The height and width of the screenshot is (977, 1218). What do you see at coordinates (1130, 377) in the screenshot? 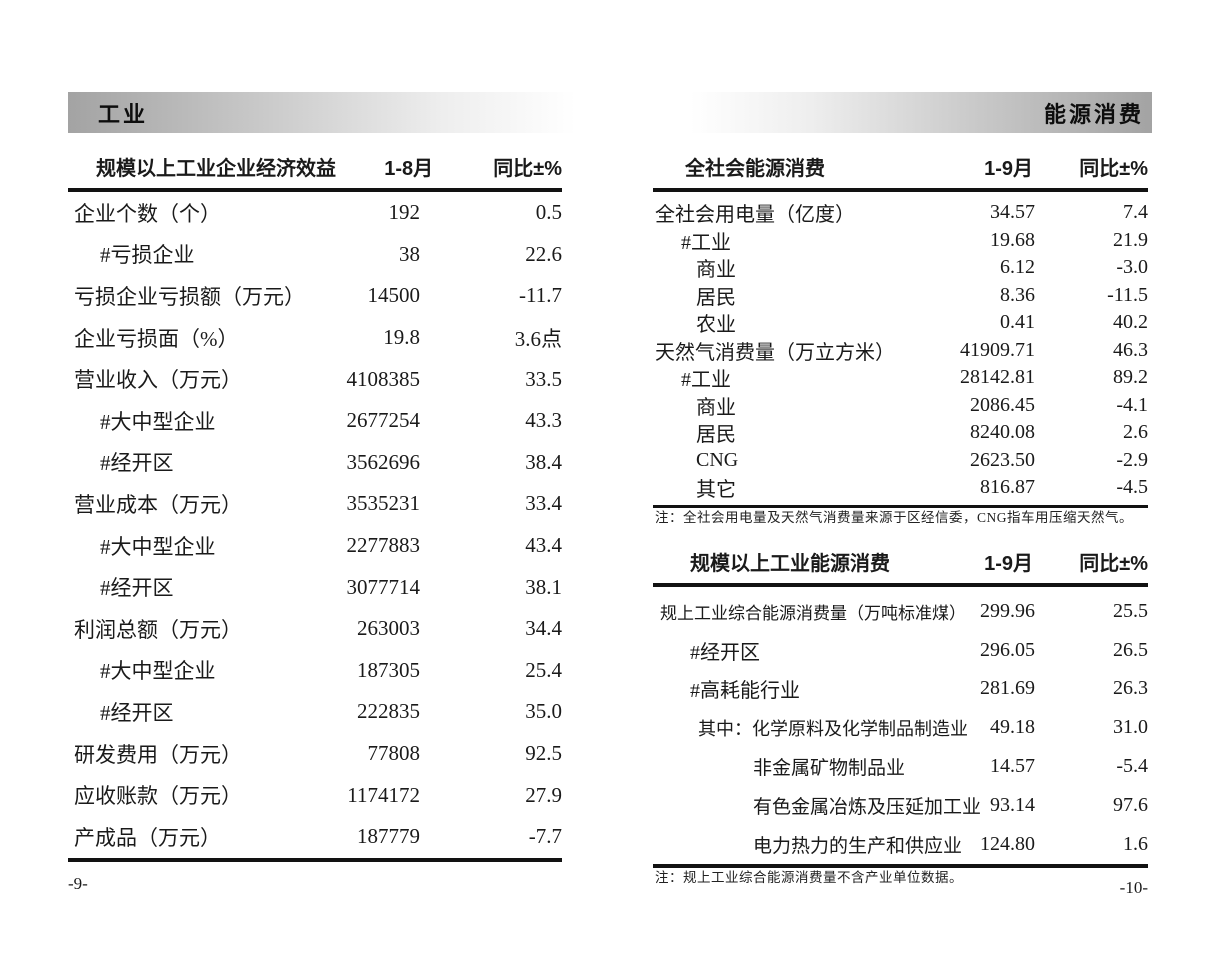
I see `row-yoy: 89.2` at bounding box center [1130, 377].